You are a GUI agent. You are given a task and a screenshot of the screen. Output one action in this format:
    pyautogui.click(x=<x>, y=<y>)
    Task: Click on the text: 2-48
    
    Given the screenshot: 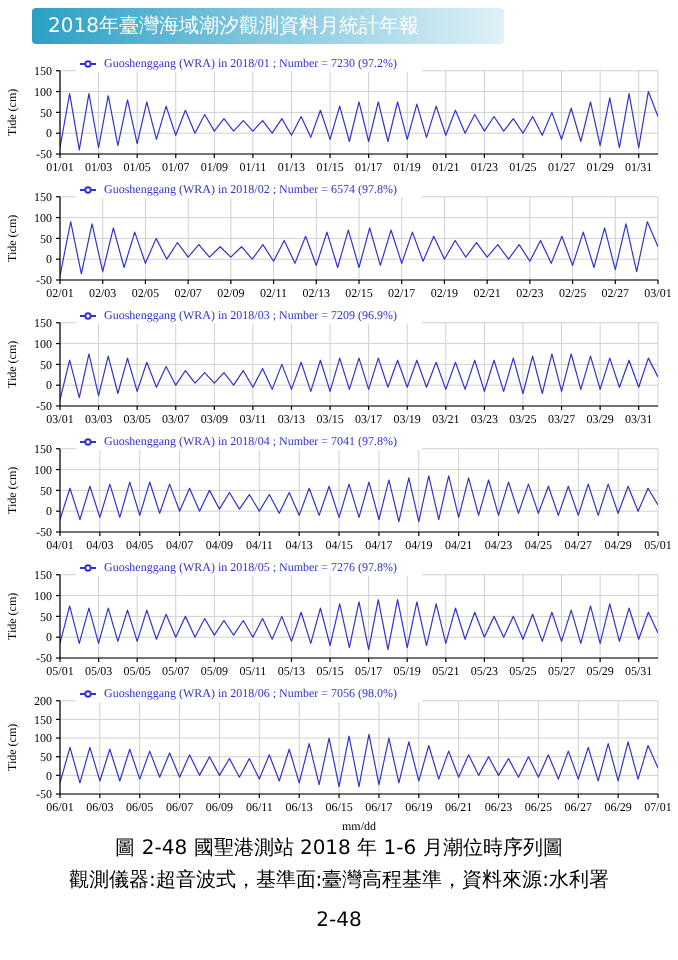 What is the action you would take?
    pyautogui.click(x=339, y=921)
    